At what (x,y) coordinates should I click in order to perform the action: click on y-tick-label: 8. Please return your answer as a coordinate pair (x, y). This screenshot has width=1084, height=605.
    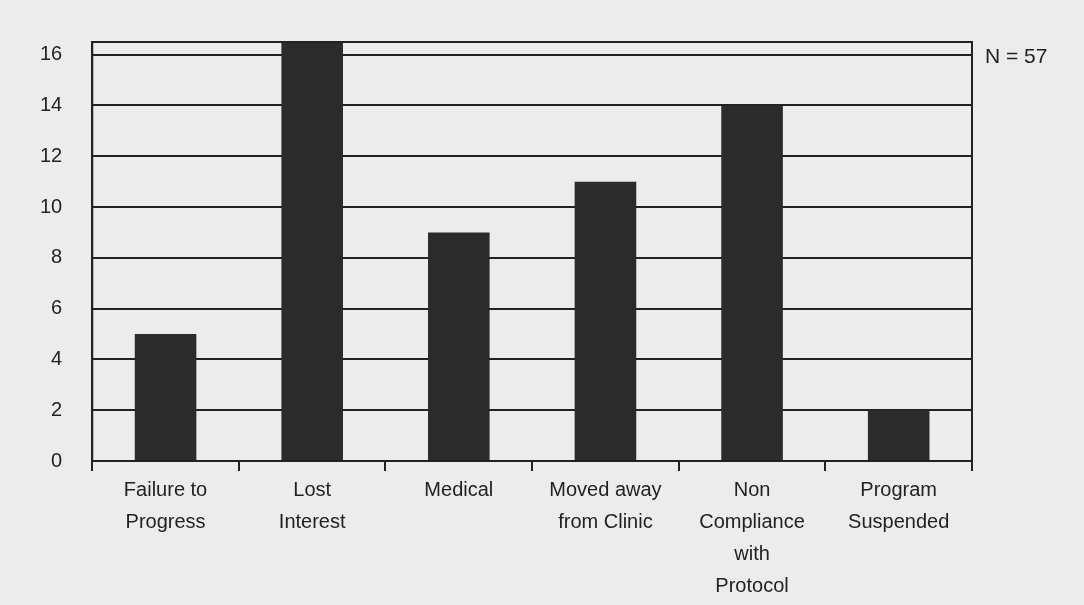
    Looking at the image, I should click on (57, 256).